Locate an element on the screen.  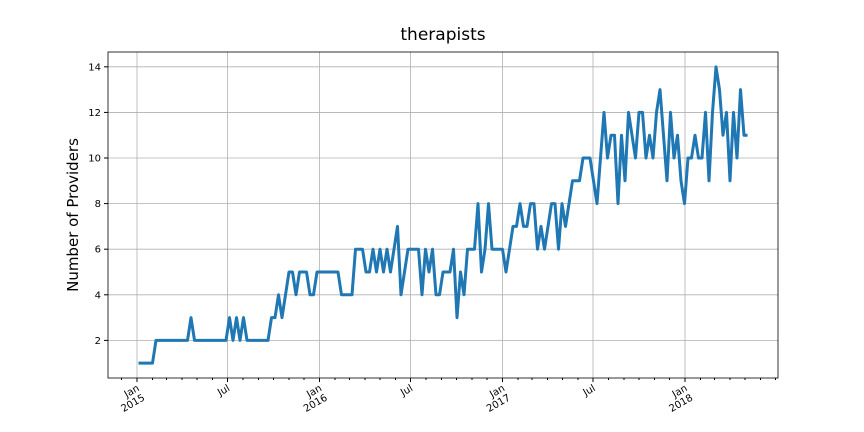
y-tick-label: 2 is located at coordinates (98, 341).